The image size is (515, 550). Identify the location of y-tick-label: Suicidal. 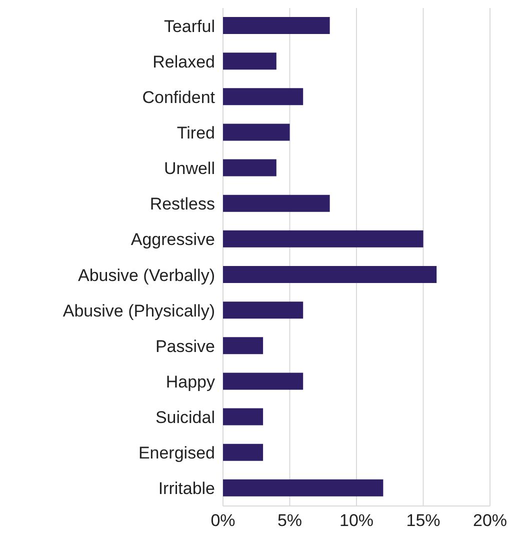
(185, 418).